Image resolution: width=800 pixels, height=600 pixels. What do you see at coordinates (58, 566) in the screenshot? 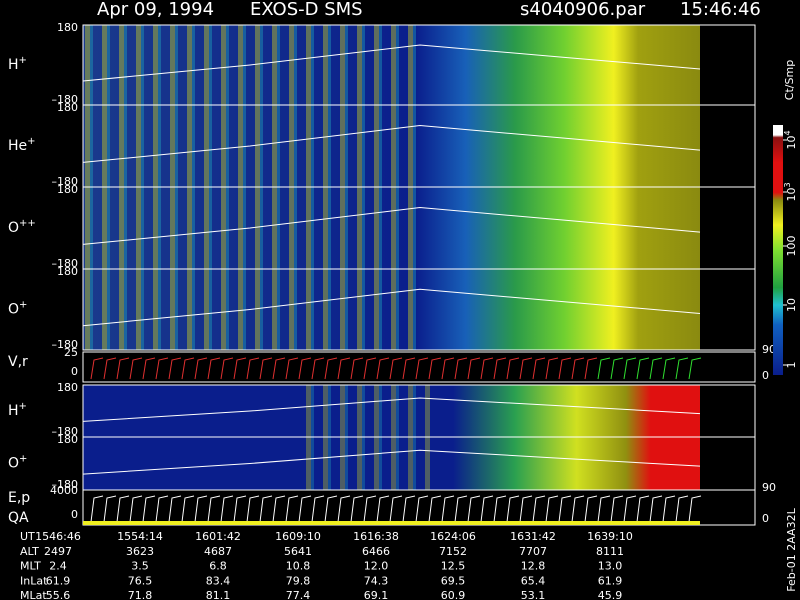
I see `cell: 2.4` at bounding box center [58, 566].